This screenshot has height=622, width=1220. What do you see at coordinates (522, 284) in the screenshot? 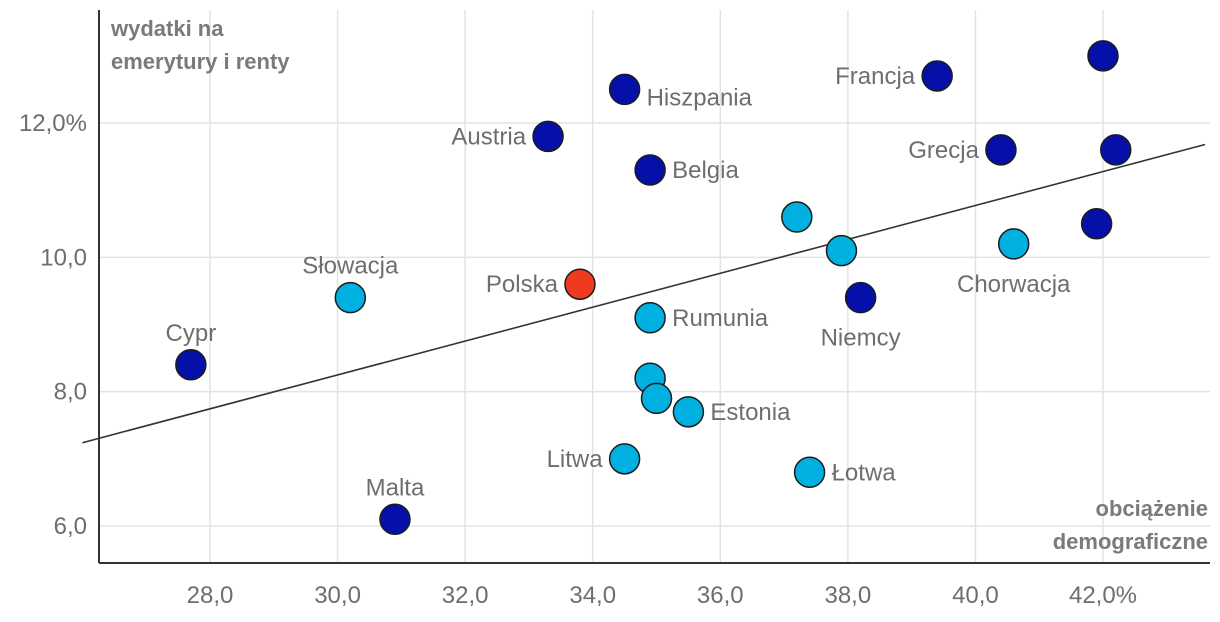
I see `label-polska: Polska` at bounding box center [522, 284].